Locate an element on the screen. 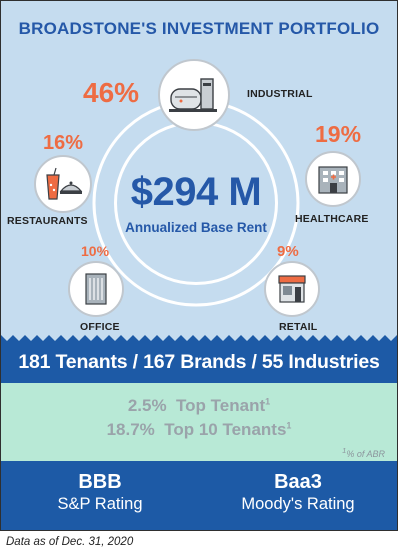 The image size is (400, 557). restaurants-circle is located at coordinates (63, 184).